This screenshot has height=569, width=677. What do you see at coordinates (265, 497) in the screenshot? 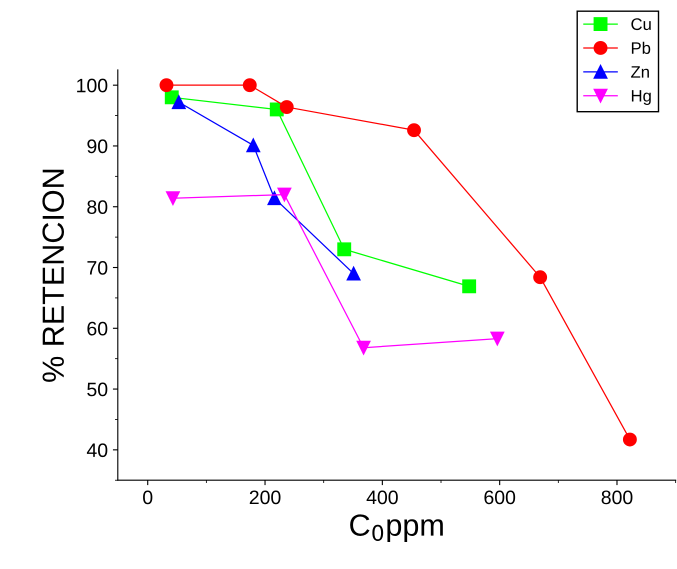
I see `x-tick-label: 200` at bounding box center [265, 497].